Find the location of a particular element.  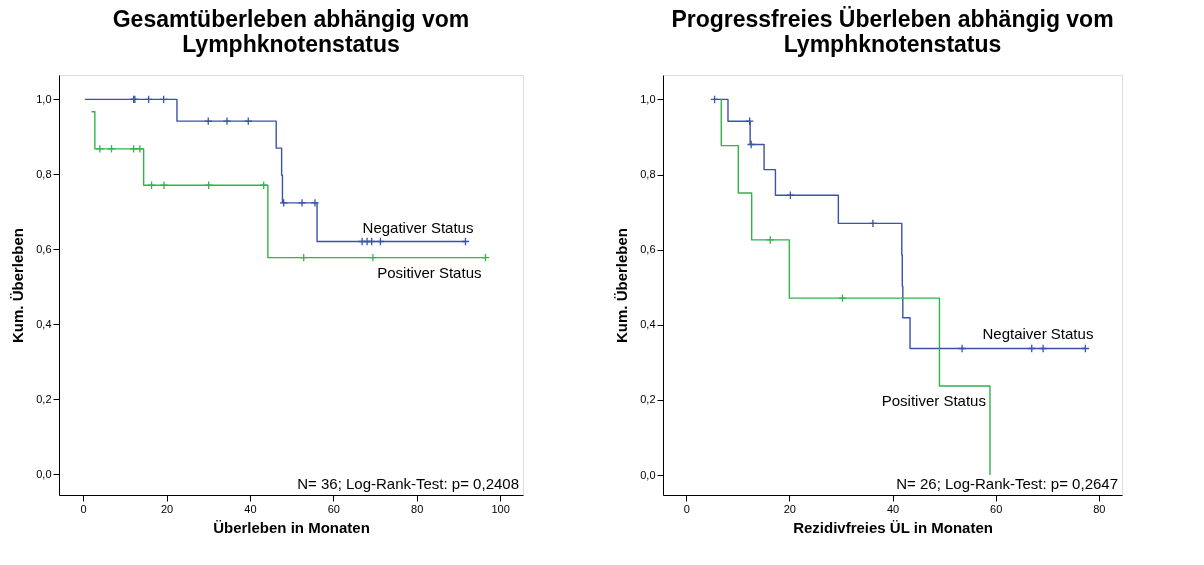

chart-title: Gesamtüberleben abhängig vom Lymphknotenstatus is located at coordinates (291, 31).